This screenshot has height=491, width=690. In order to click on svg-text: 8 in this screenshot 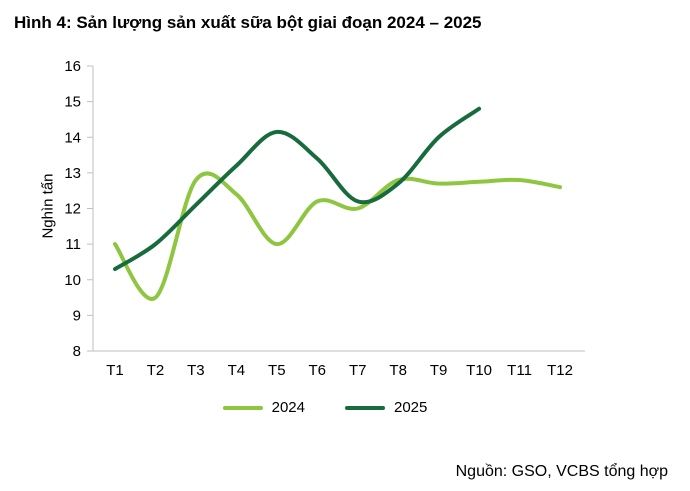, I will do `click(77, 351)`.